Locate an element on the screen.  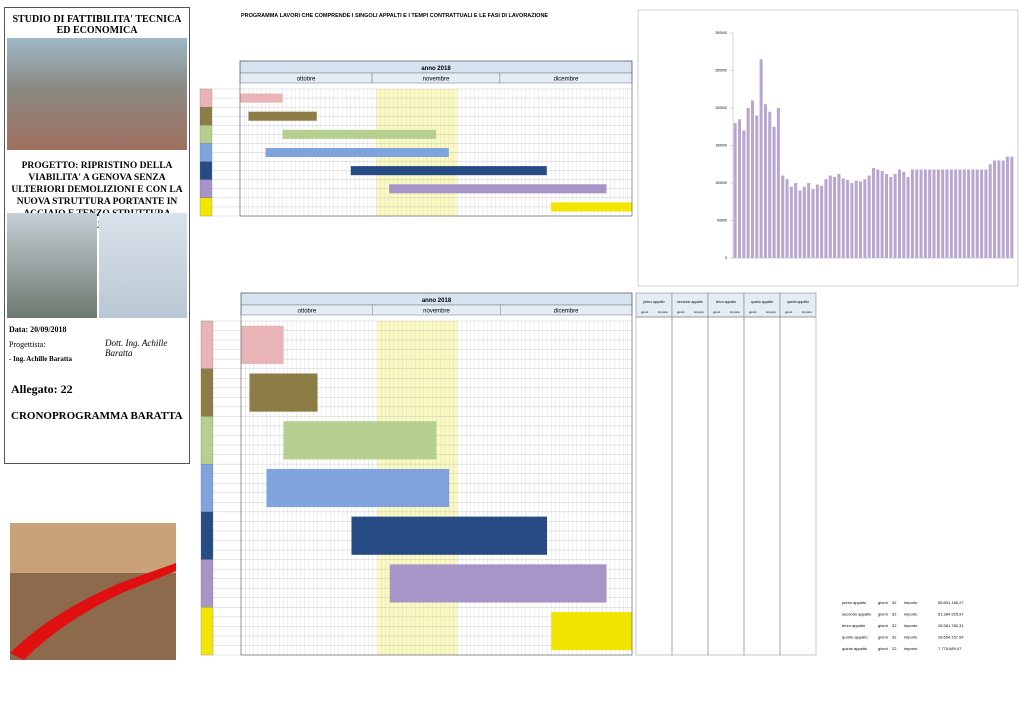
y-tick-label: 250000 is located at coordinates (721, 71).